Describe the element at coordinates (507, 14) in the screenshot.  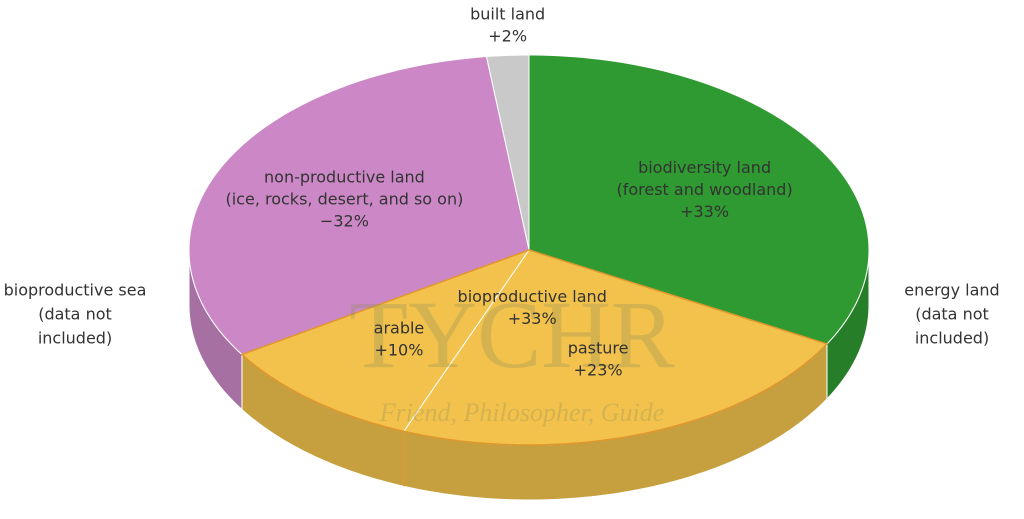
I see `slice-label: built land` at that location.